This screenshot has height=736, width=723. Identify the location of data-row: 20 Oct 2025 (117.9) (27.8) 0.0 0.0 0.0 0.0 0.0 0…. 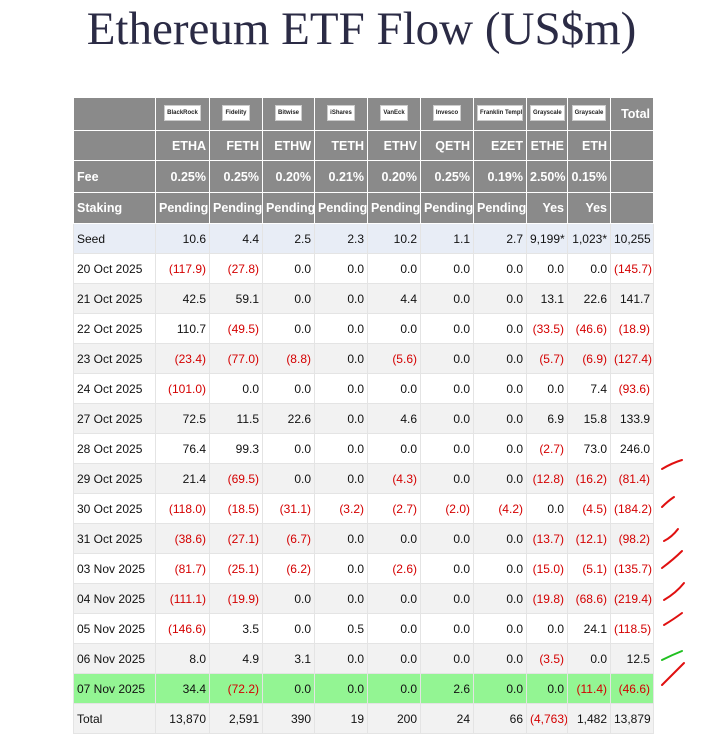
(363, 268).